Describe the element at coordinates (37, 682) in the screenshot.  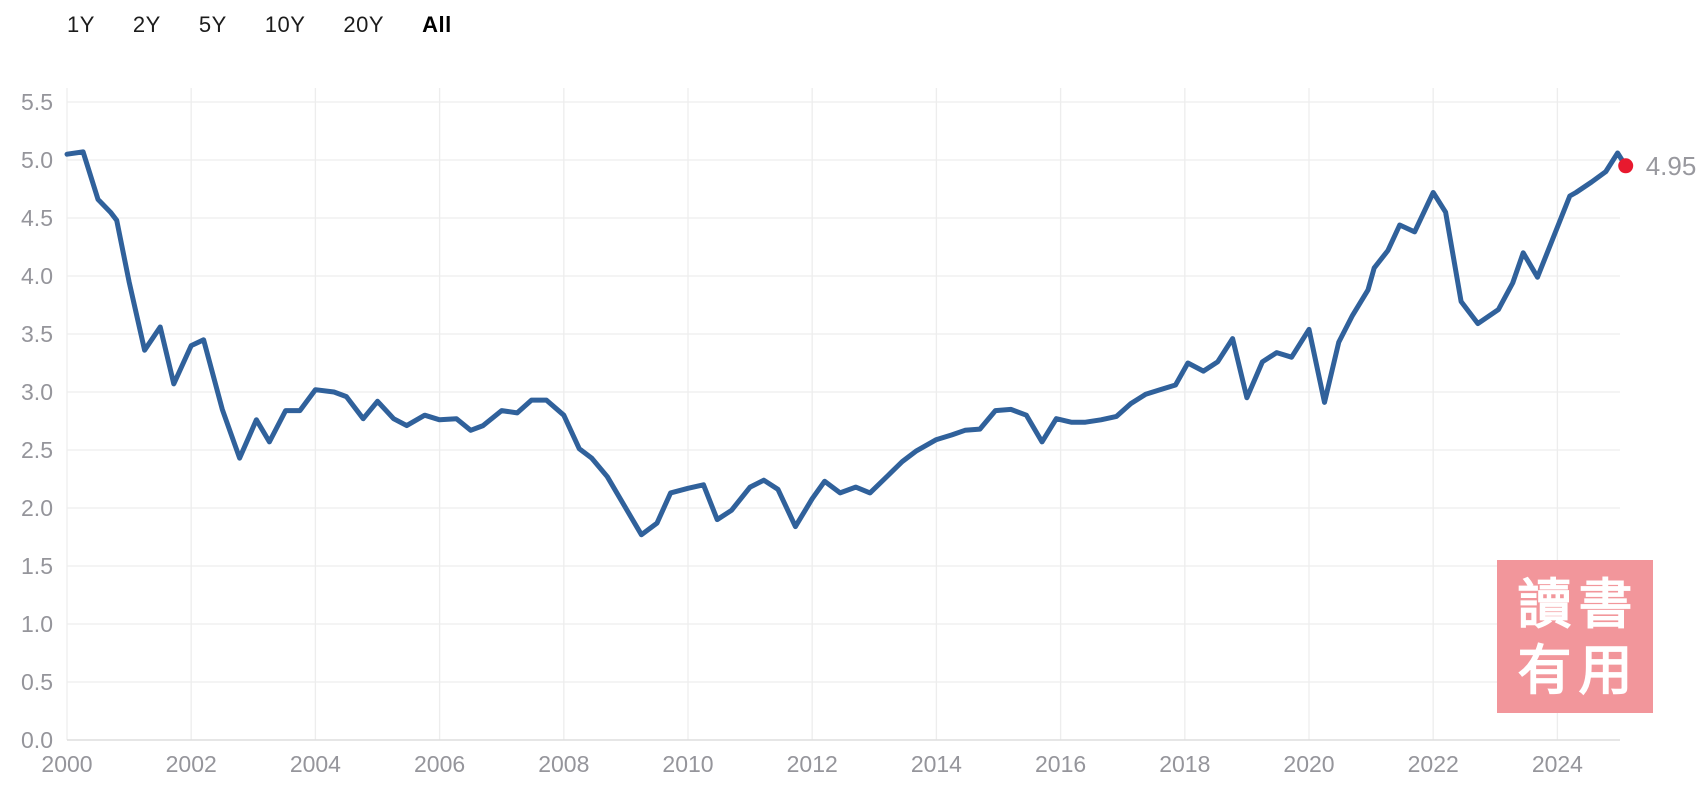
I see `y-tick-label: 0.5` at that location.